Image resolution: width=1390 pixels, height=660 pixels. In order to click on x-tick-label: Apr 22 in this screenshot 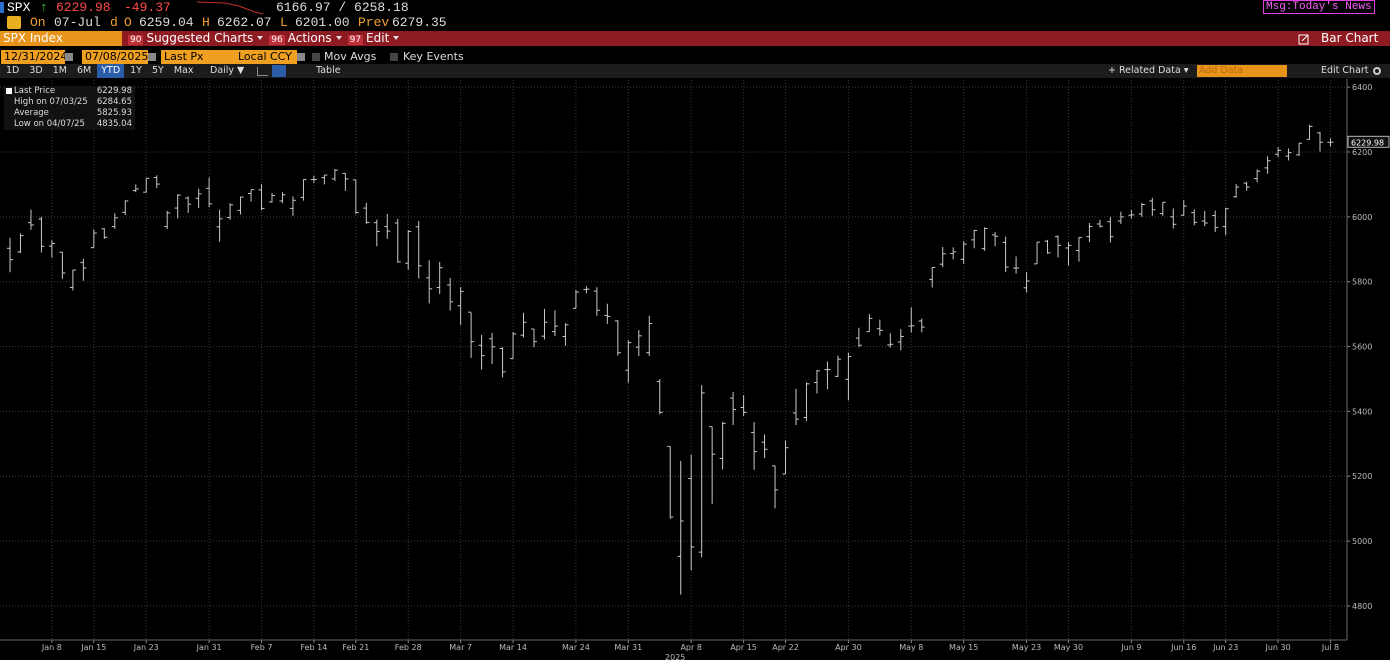, I will do `click(785, 647)`.